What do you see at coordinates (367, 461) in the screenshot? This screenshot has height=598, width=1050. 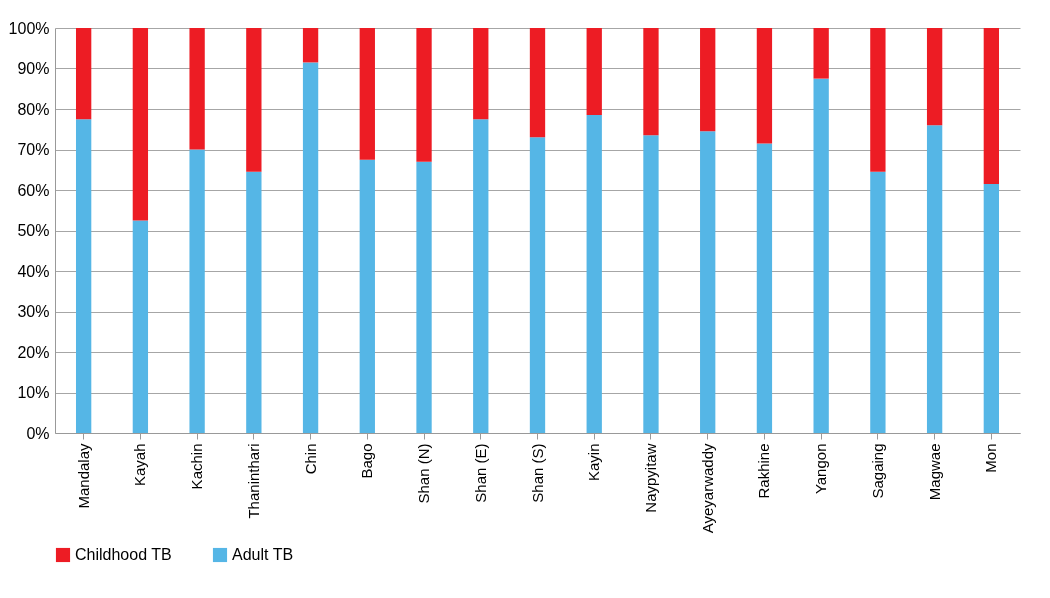 I see `x-tick-label: Bago` at bounding box center [367, 461].